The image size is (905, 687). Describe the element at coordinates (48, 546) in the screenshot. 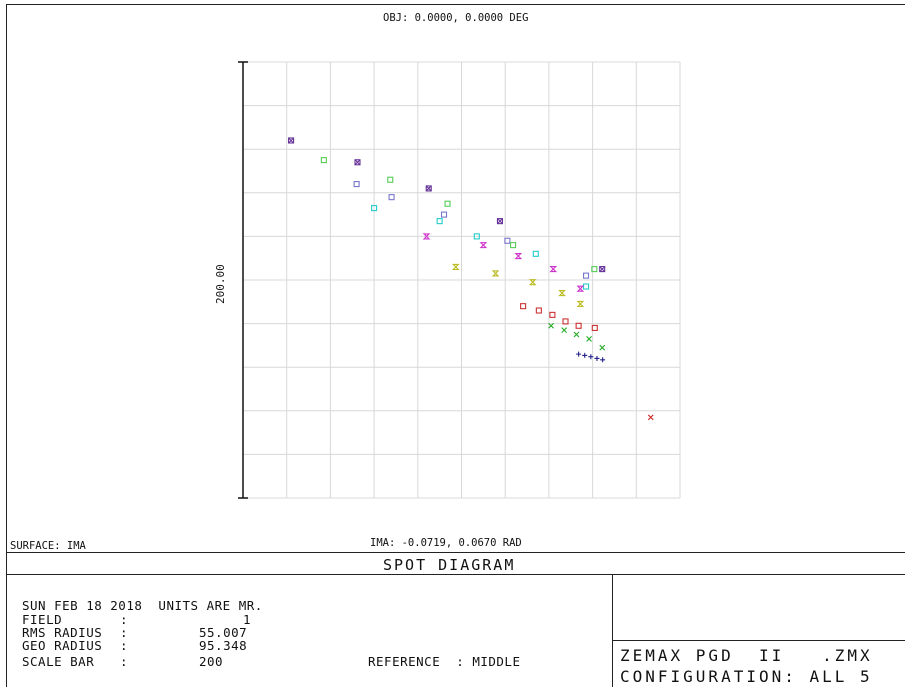

I see `surface-label: SURFACE: IMA` at that location.